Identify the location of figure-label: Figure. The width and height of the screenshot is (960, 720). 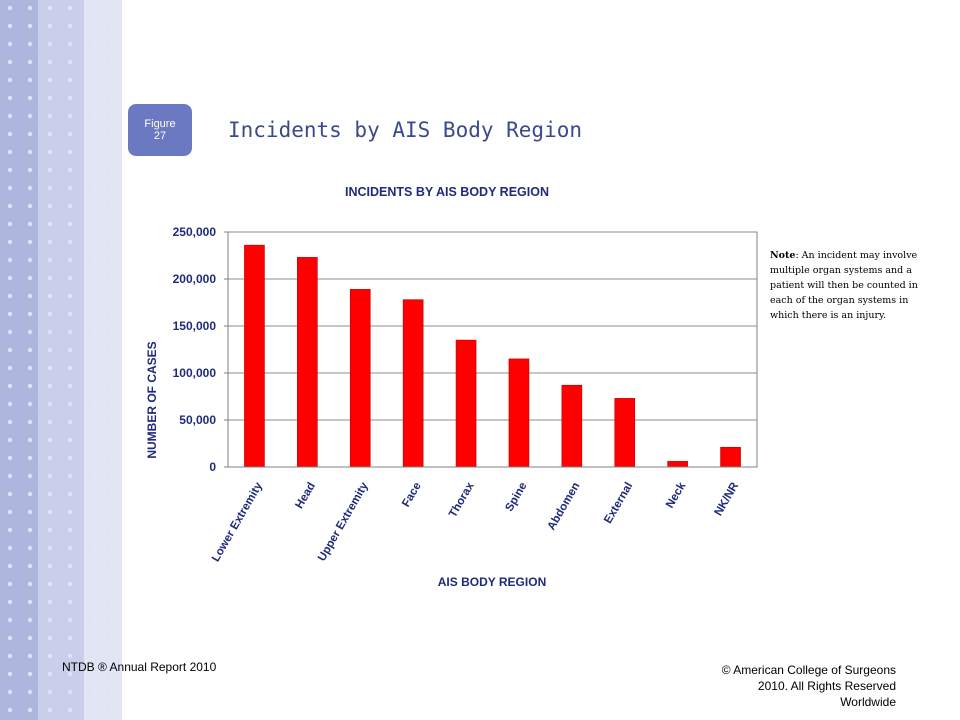
(160, 124).